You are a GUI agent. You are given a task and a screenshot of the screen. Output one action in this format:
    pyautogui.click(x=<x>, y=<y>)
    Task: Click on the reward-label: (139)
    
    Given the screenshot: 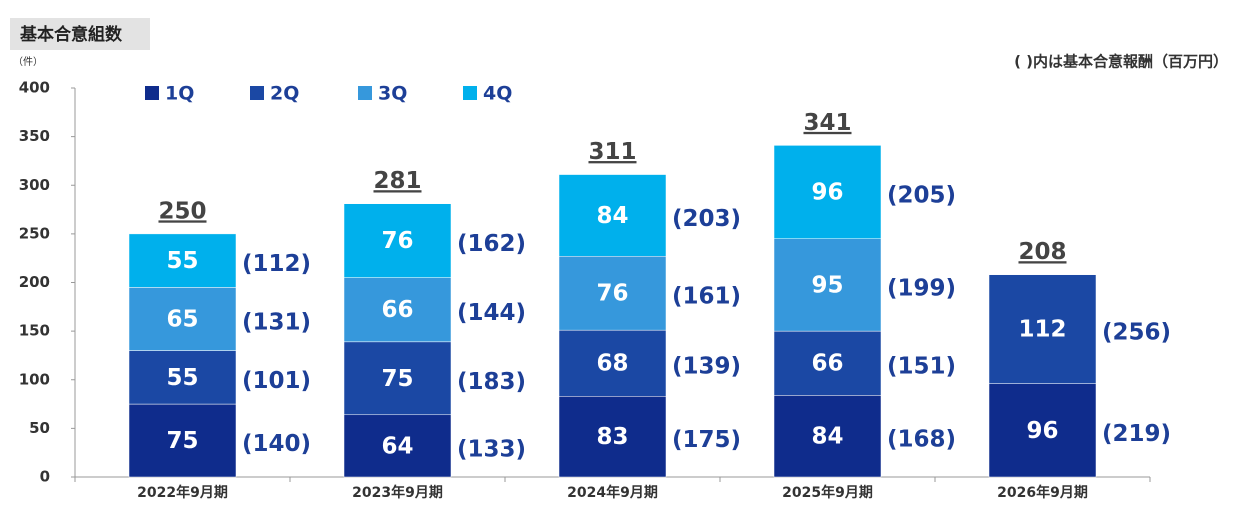 What is the action you would take?
    pyautogui.click(x=706, y=367)
    